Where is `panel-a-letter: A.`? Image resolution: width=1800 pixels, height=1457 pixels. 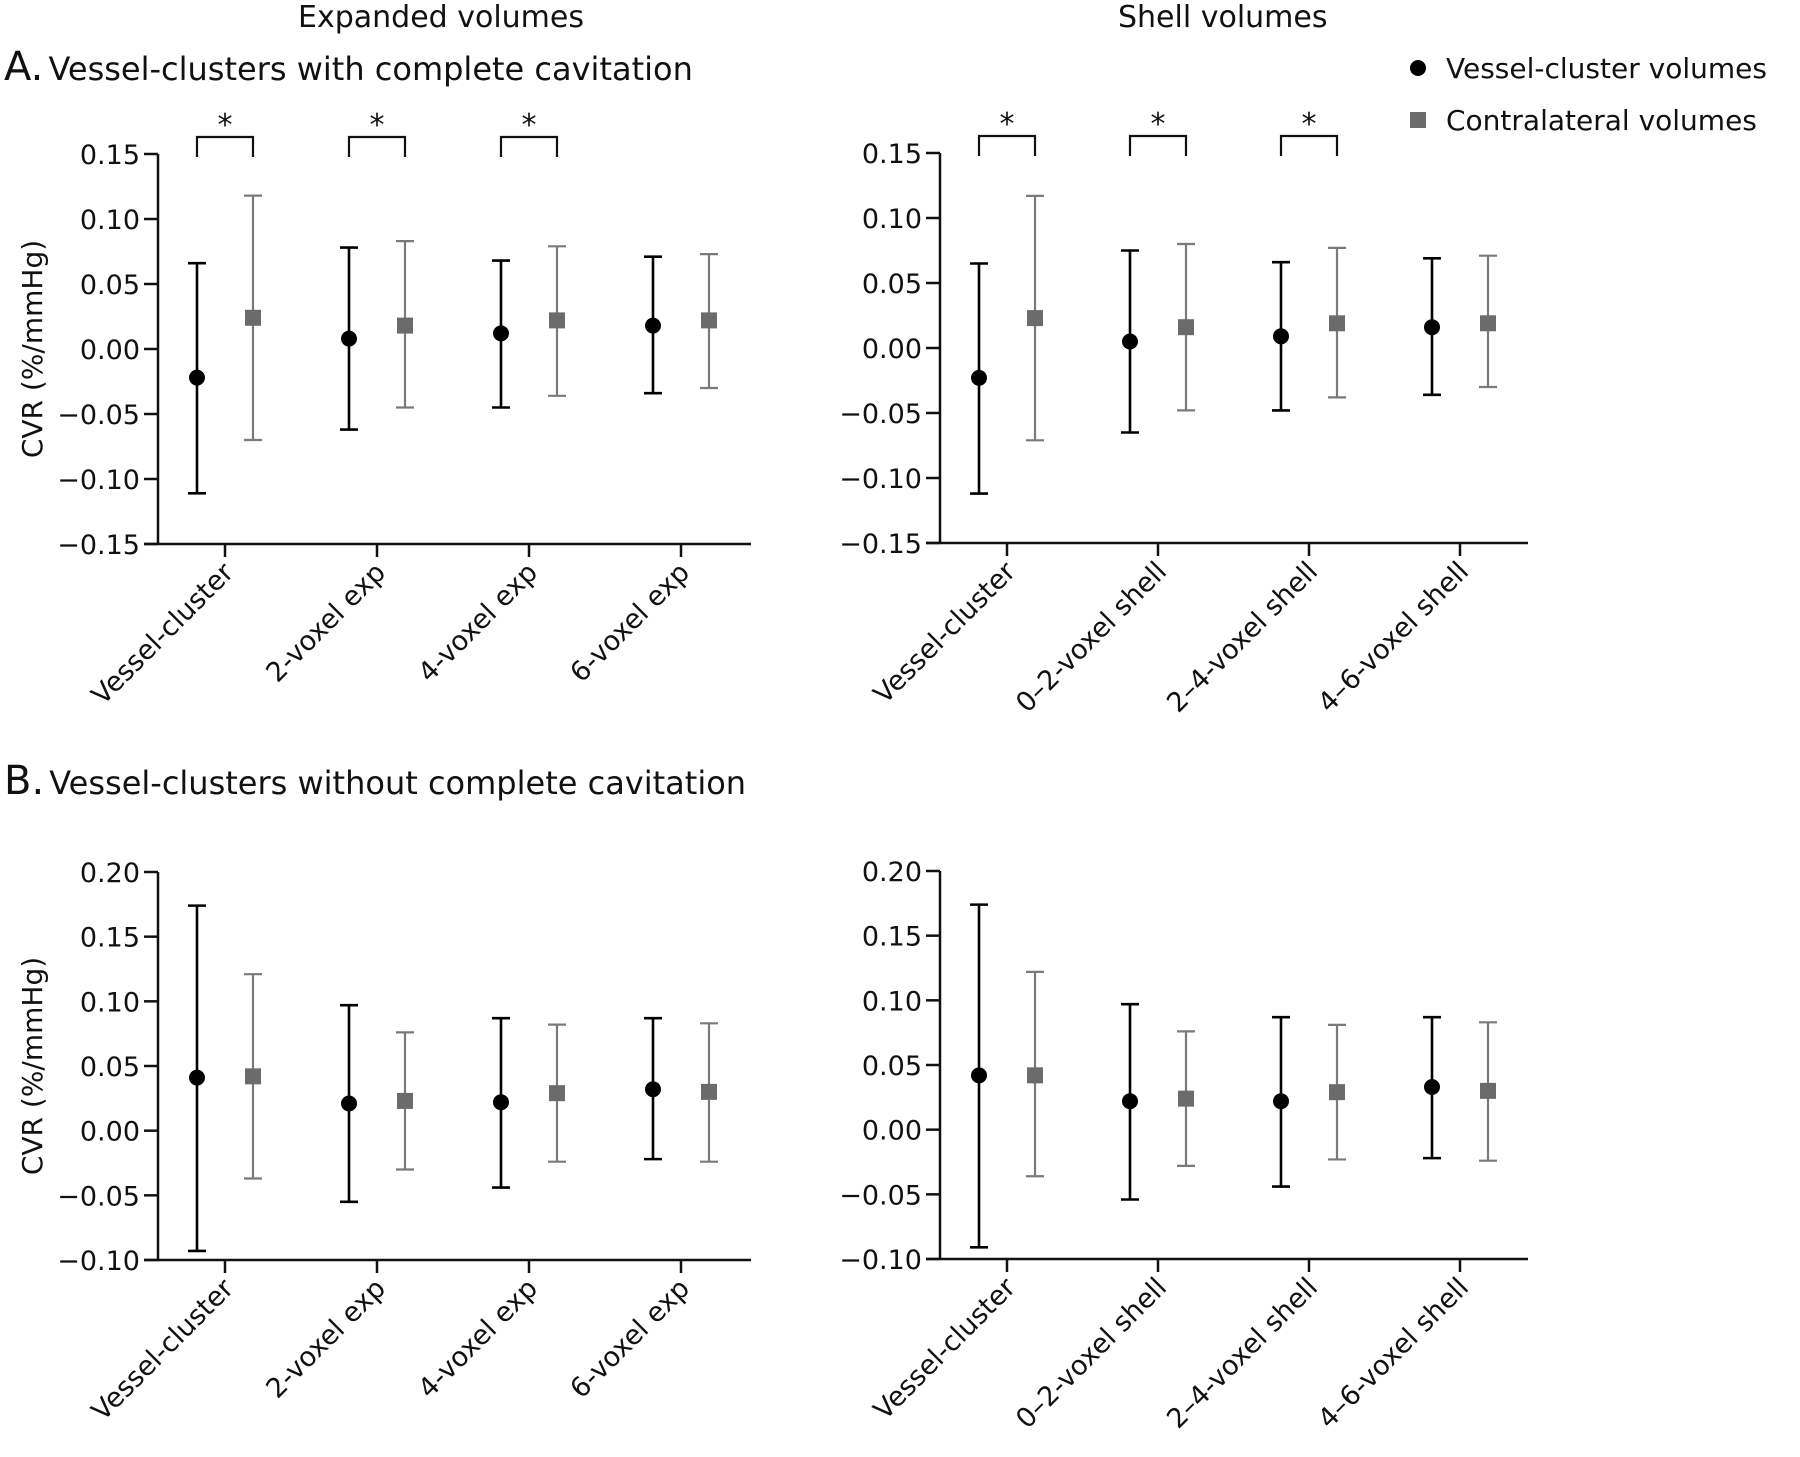
panel-a-letter: A. is located at coordinates (24, 67).